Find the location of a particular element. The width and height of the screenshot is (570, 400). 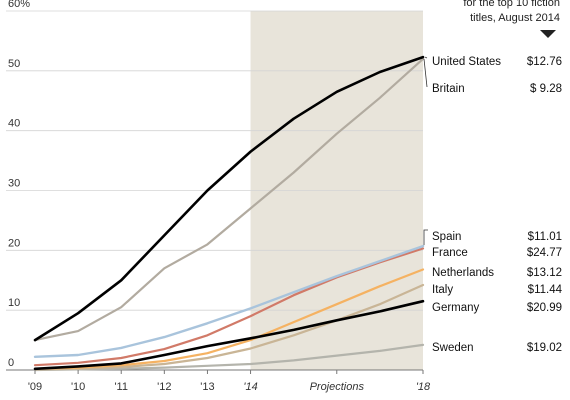

series-price: $12.76 is located at coordinates (544, 62).